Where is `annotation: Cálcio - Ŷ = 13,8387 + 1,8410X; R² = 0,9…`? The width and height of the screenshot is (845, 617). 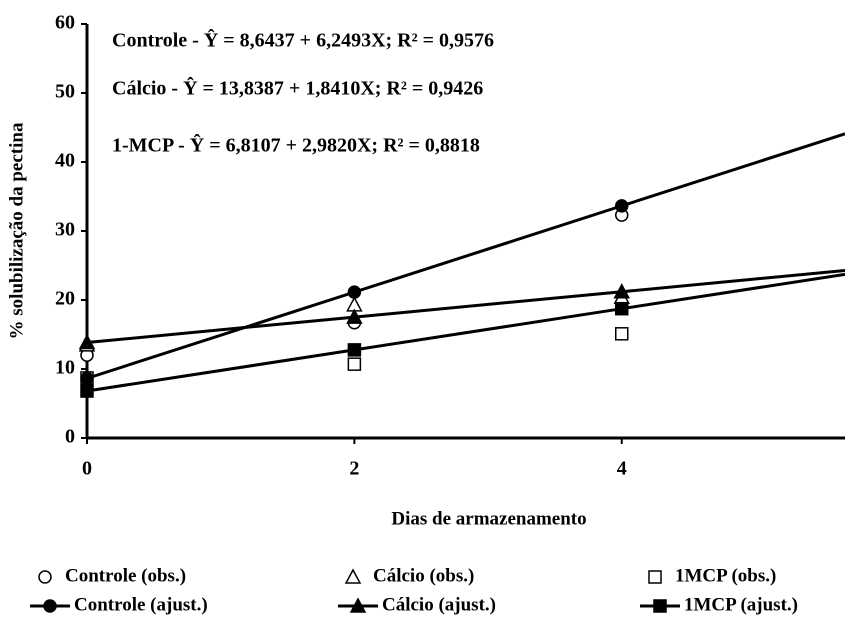 annotation: Cálcio - Ŷ = 13,8387 + 1,8410X; R² = 0,9… is located at coordinates (297, 88).